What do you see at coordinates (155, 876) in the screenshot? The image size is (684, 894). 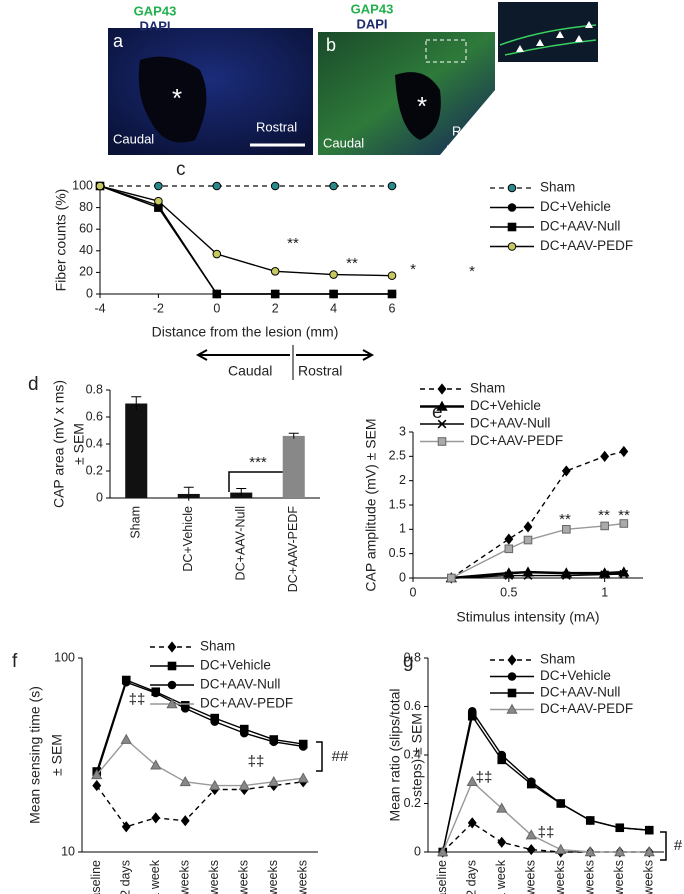 I see `x-tick-label: 1 week` at bounding box center [155, 876].